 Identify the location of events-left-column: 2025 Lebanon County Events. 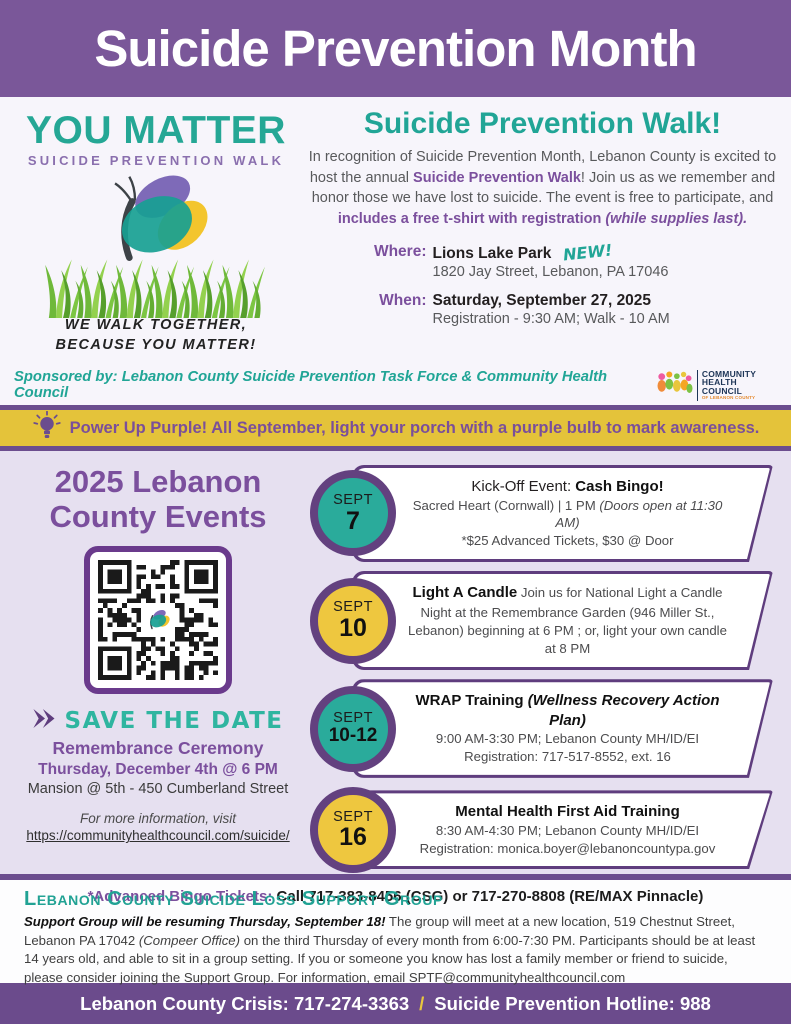
(158, 671).